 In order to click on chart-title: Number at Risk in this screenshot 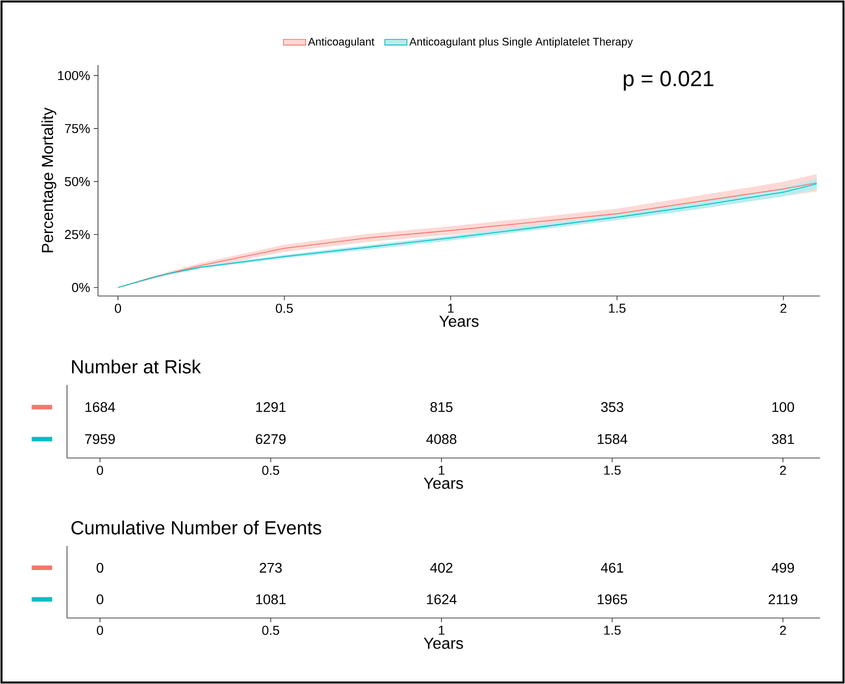, I will do `click(136, 367)`.